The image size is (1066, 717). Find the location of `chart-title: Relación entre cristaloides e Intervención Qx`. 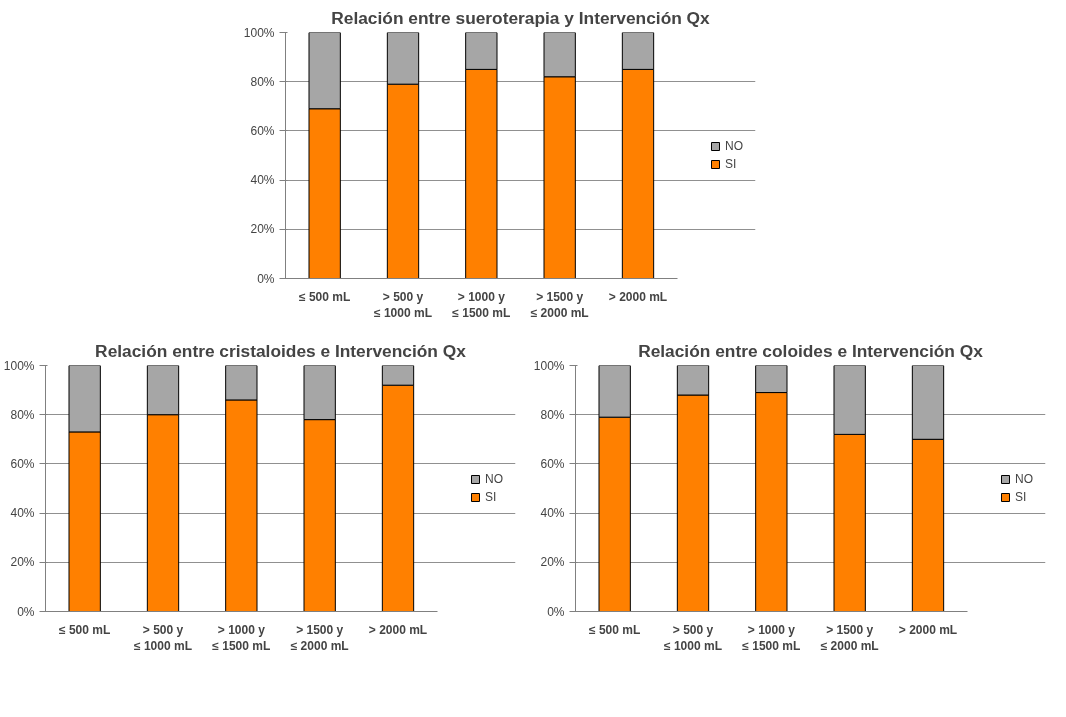

chart-title: Relación entre cristaloides e Intervención Qx is located at coordinates (281, 350).